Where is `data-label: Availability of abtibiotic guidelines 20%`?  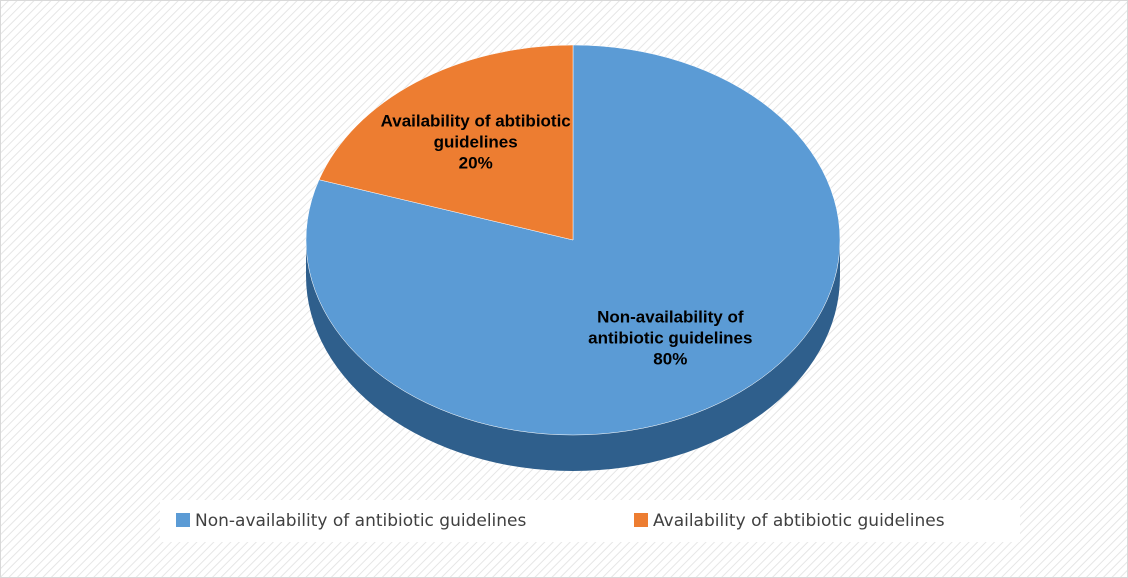
data-label: Availability of abtibiotic guidelines 20% is located at coordinates (476, 142).